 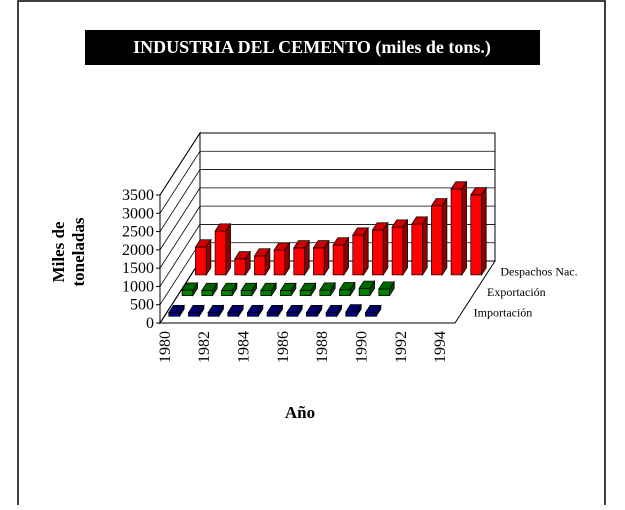 What do you see at coordinates (138, 268) in the screenshot?
I see `y-tick-label: 1500` at bounding box center [138, 268].